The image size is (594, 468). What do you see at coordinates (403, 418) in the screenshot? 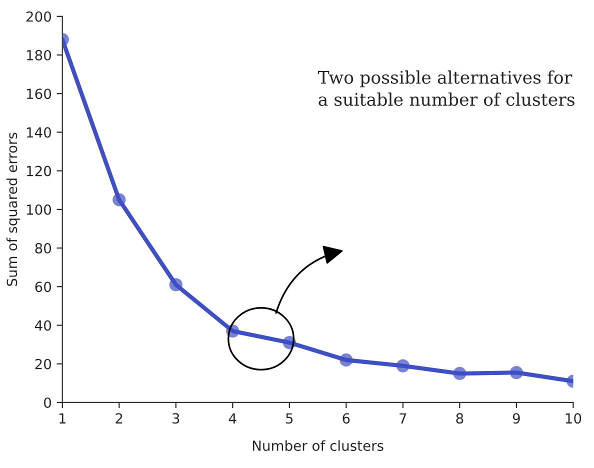
I see `x-tick-label: 7` at bounding box center [403, 418].